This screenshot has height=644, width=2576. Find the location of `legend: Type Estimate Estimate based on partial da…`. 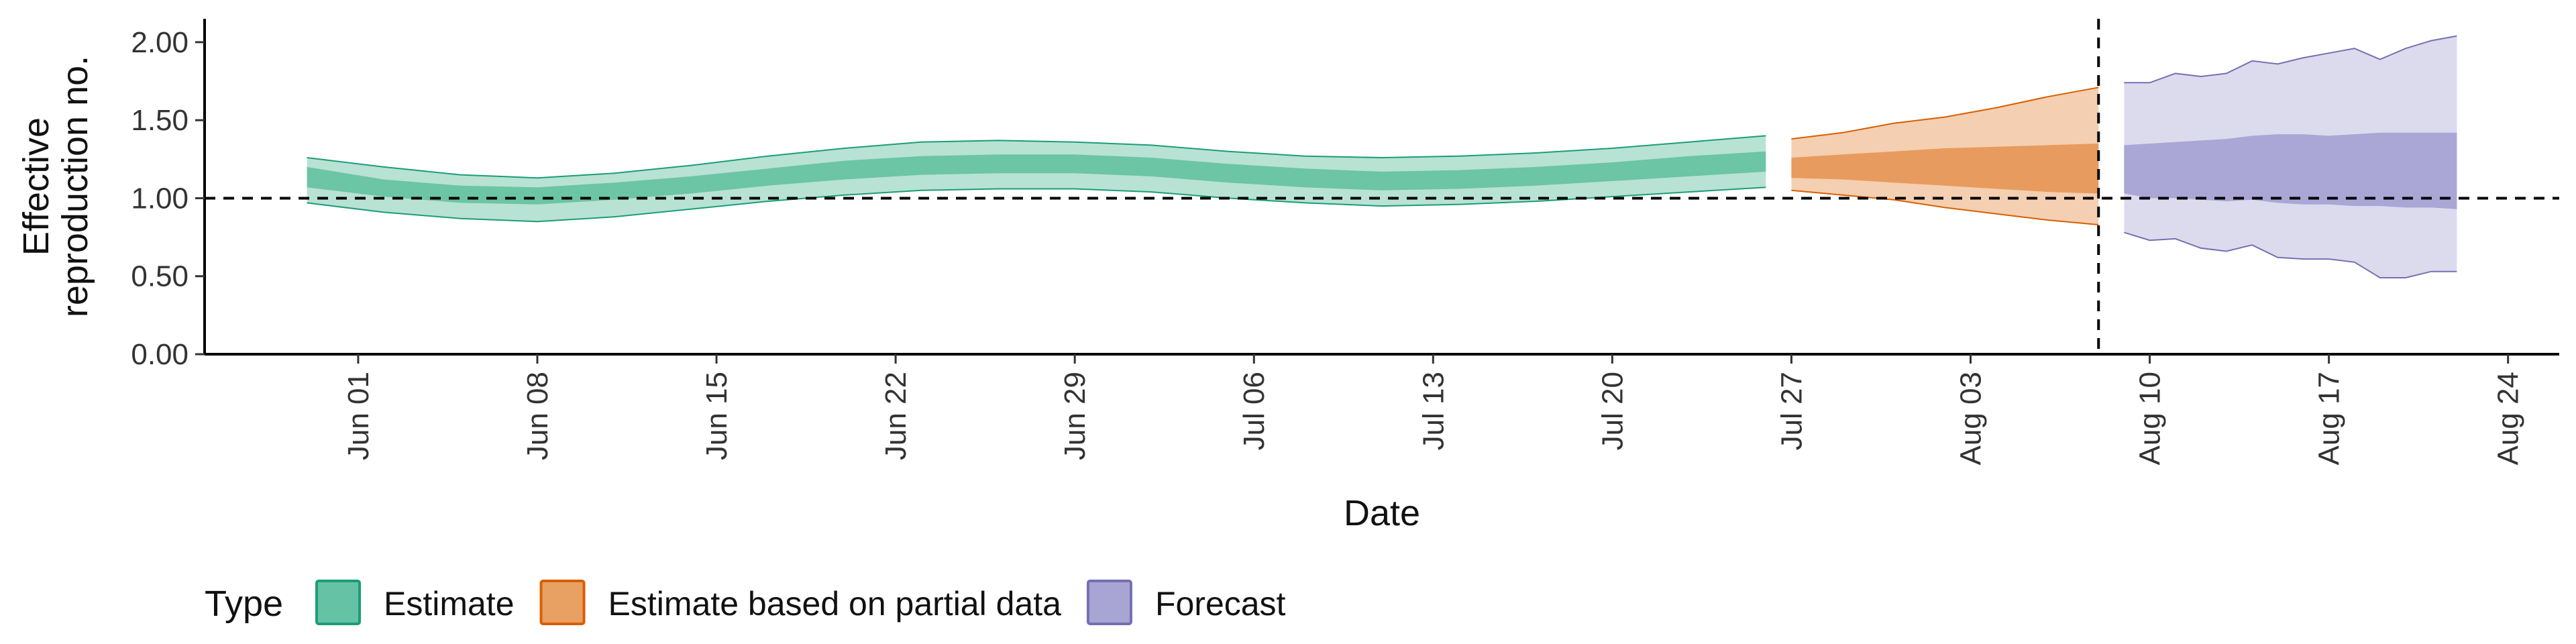

legend: Type Estimate Estimate based on partial da… is located at coordinates (745, 602).